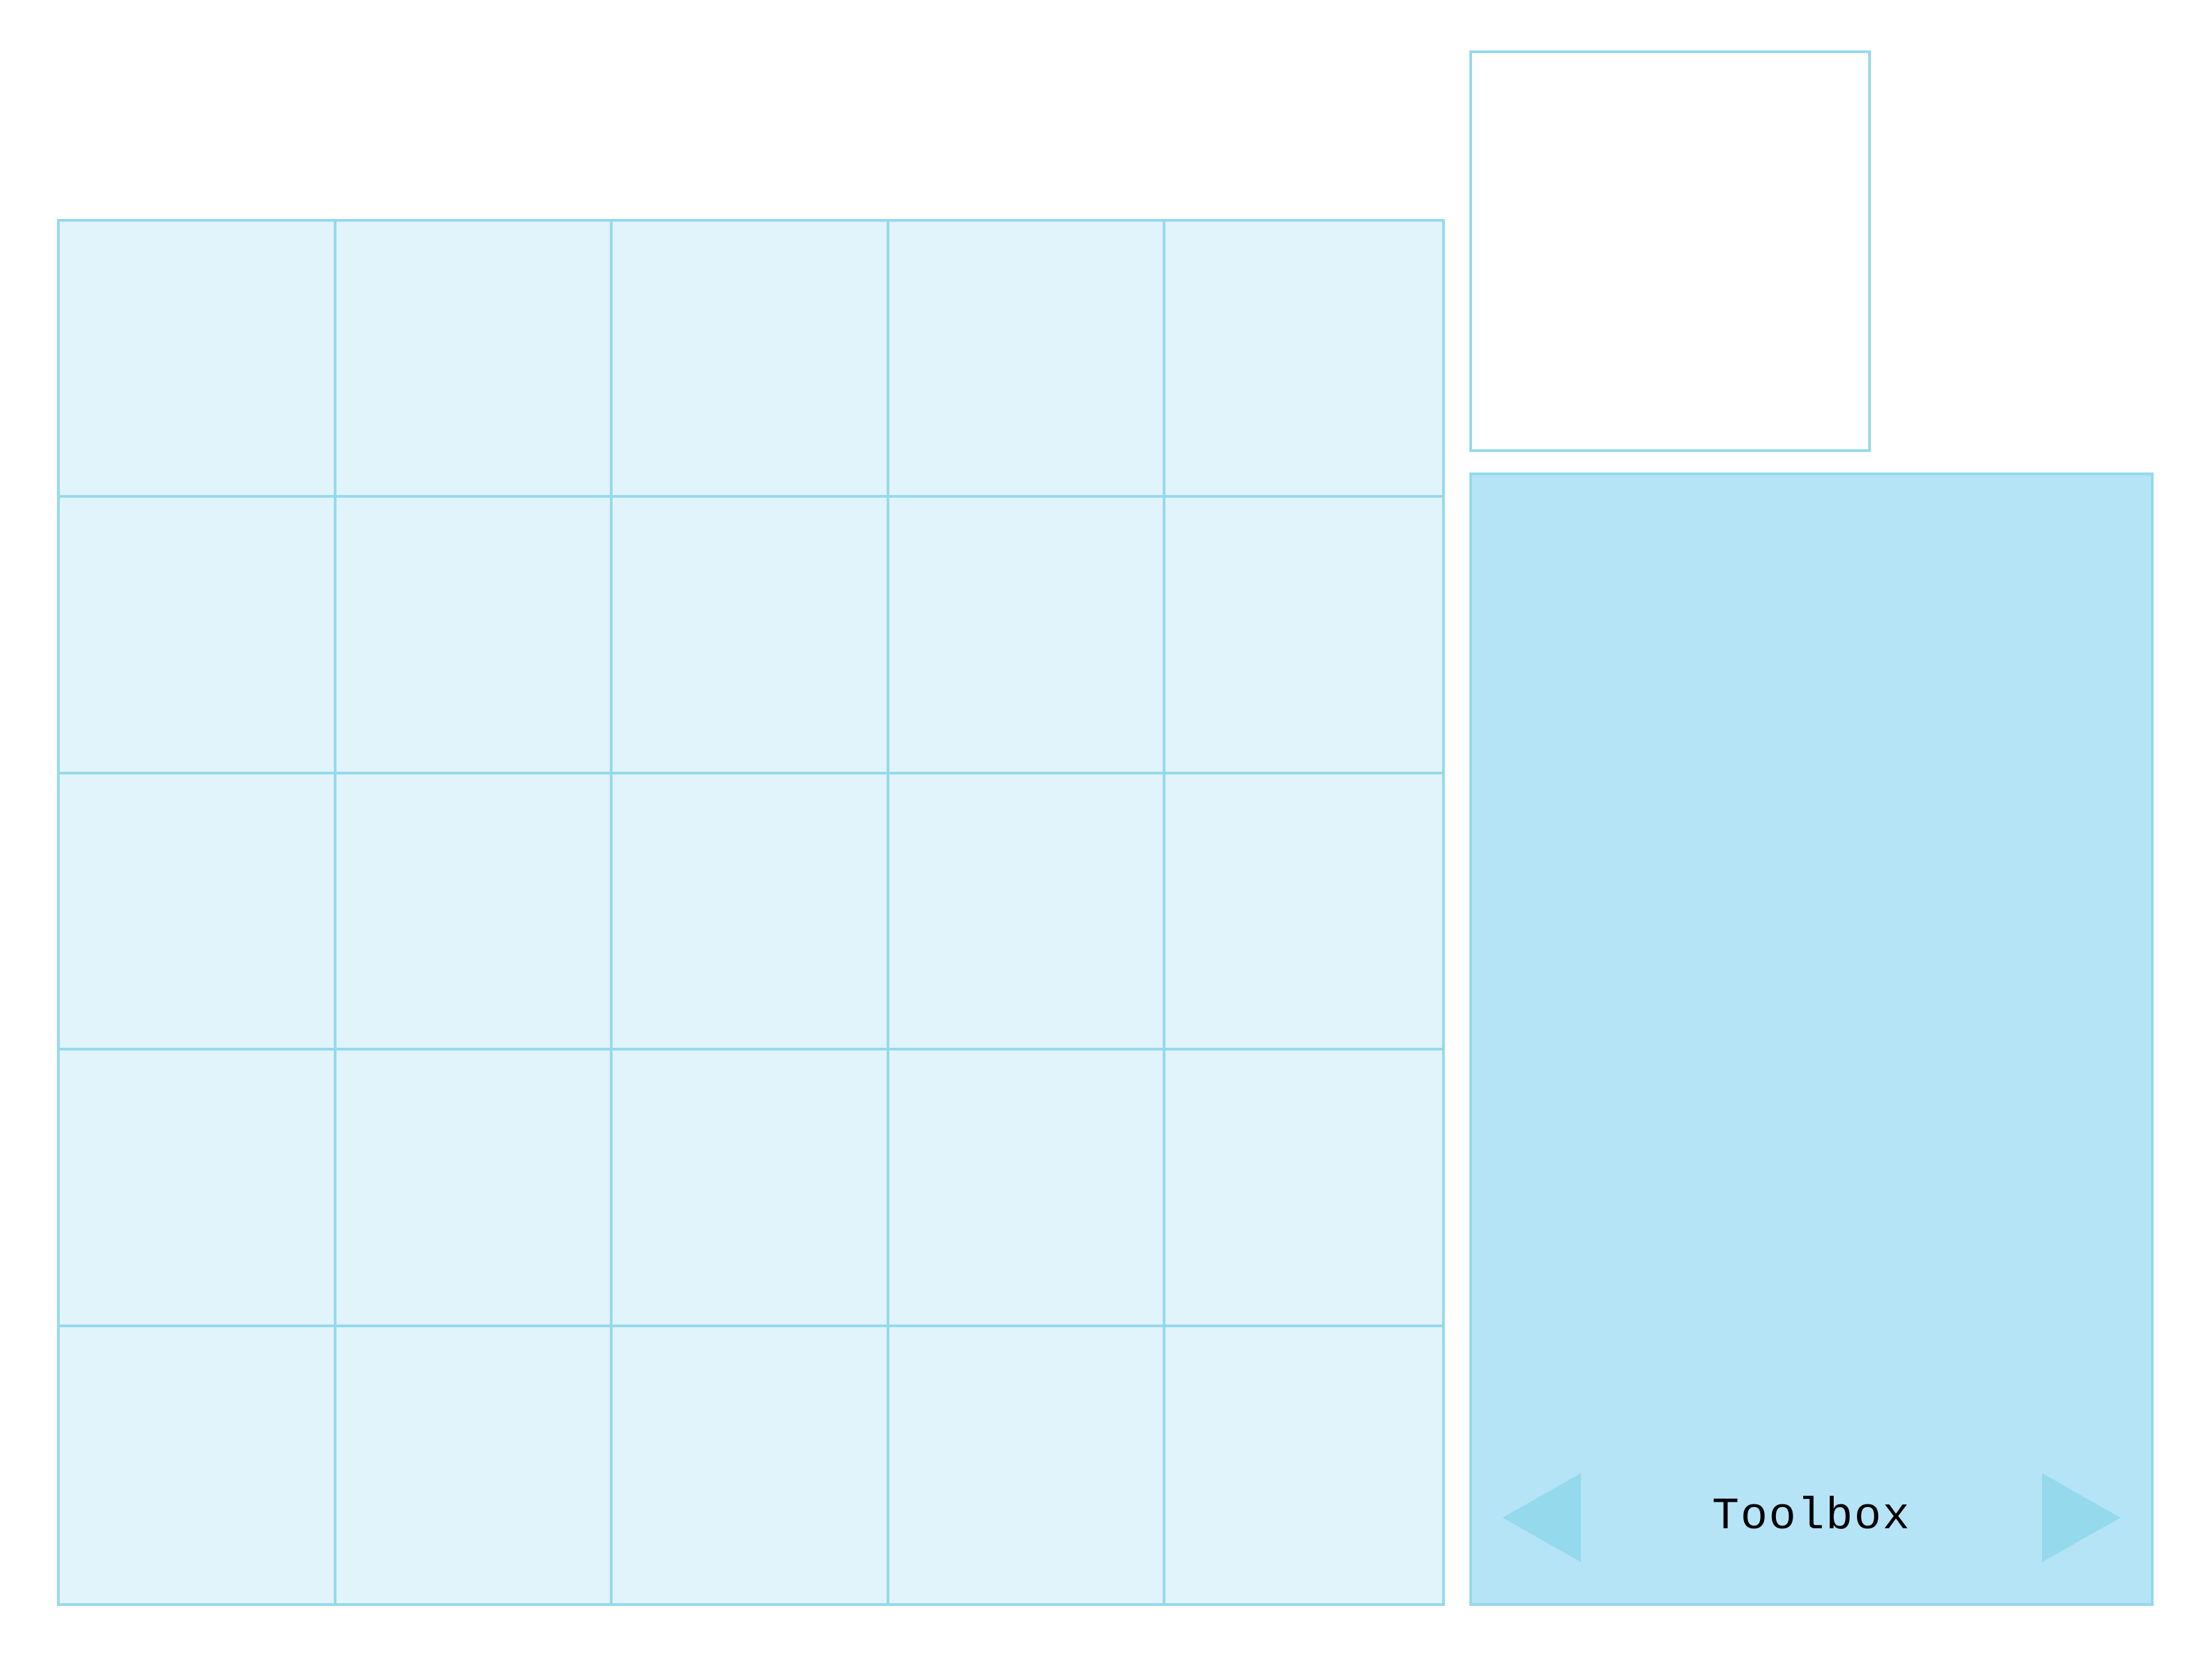 Image resolution: width=2212 pixels, height=1659 pixels. I want to click on toolbox-nav: Toolbox, so click(1812, 1517).